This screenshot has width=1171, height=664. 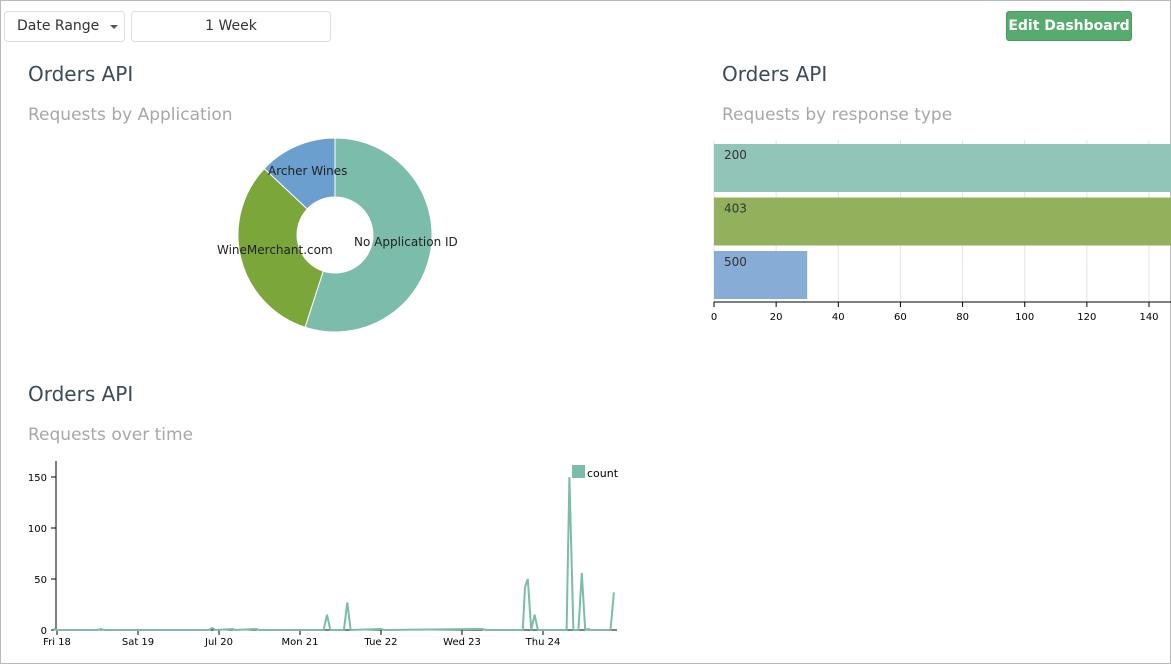 I want to click on x-tick-label: Fri 18, so click(x=57, y=642).